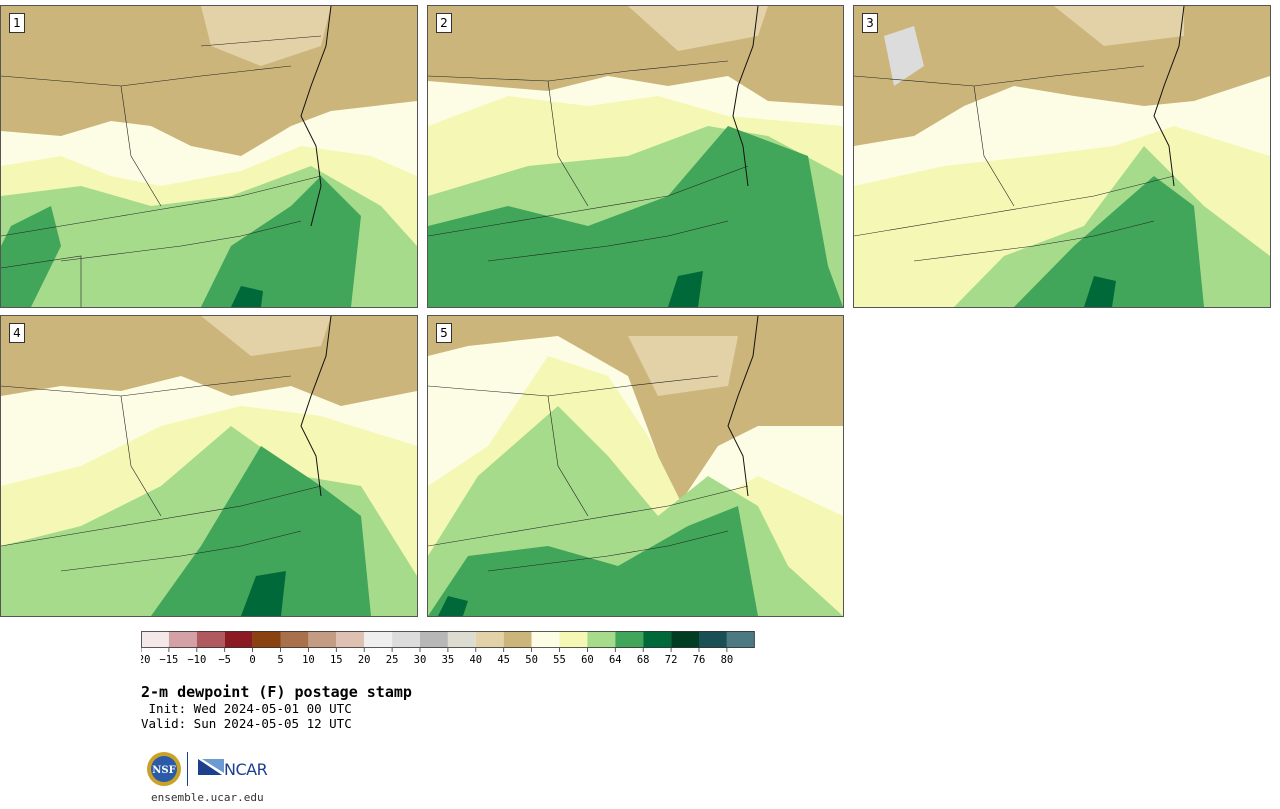 The image size is (1280, 809). I want to click on colorbar-tick-label: 35, so click(448, 660).